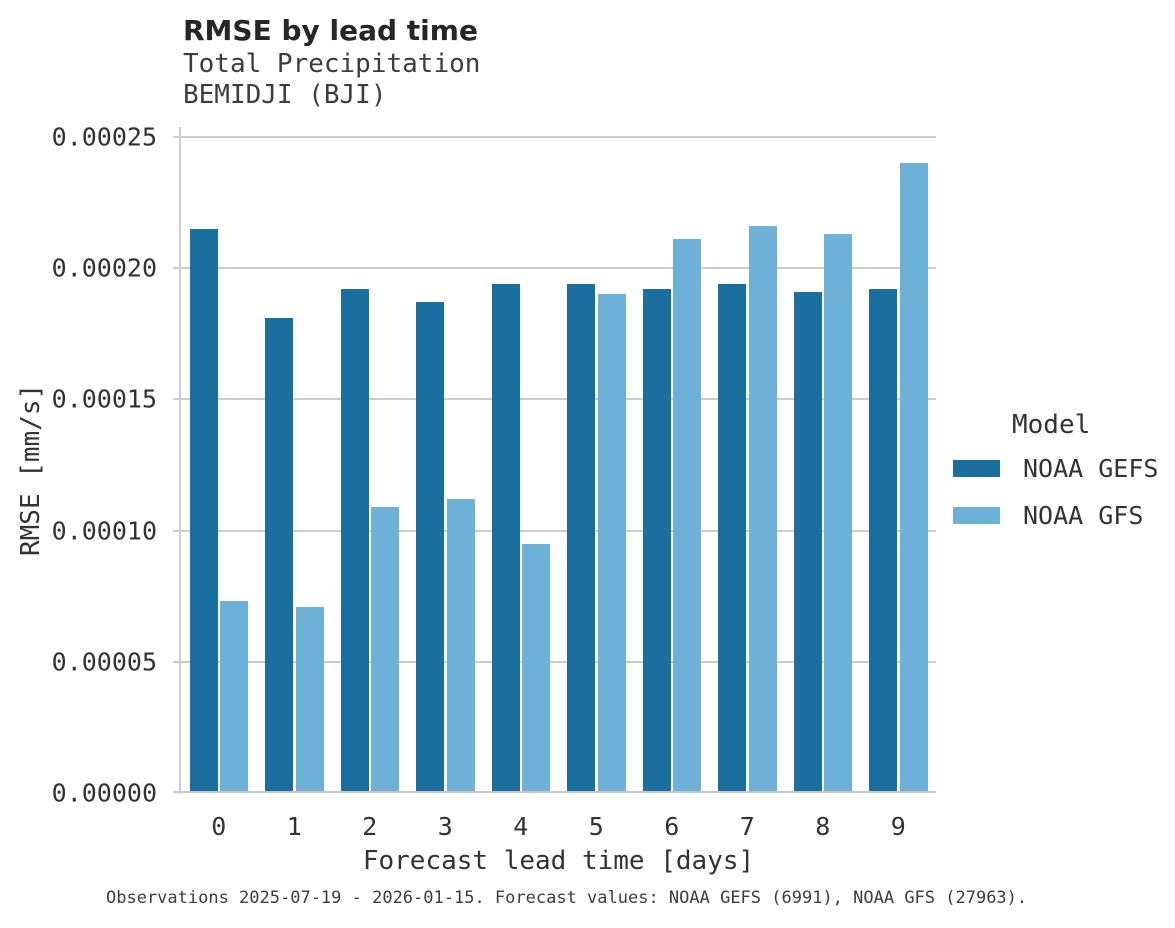 The image size is (1175, 928). I want to click on legend-title: Model, so click(1051, 425).